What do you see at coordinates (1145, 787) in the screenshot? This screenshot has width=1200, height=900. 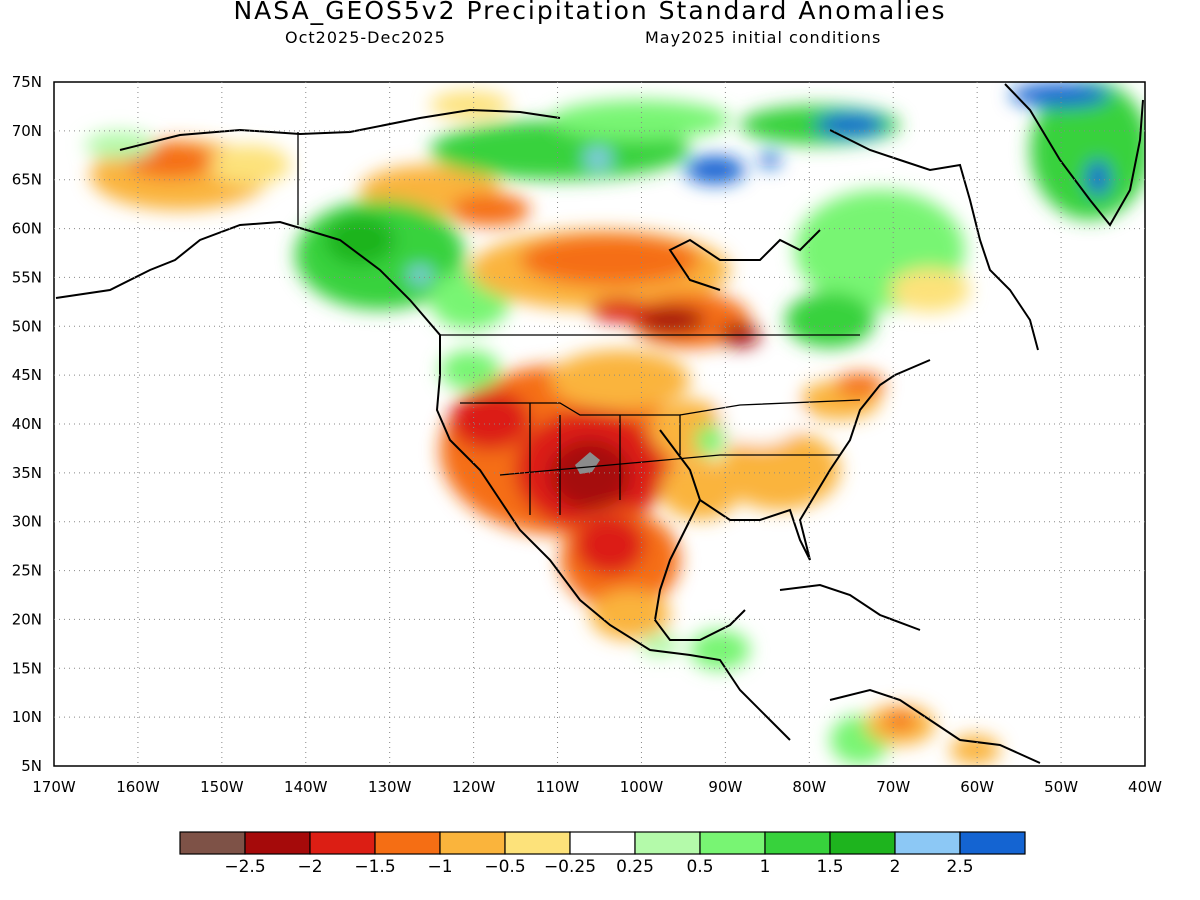 I see `lon-tick-label: 40W` at bounding box center [1145, 787].